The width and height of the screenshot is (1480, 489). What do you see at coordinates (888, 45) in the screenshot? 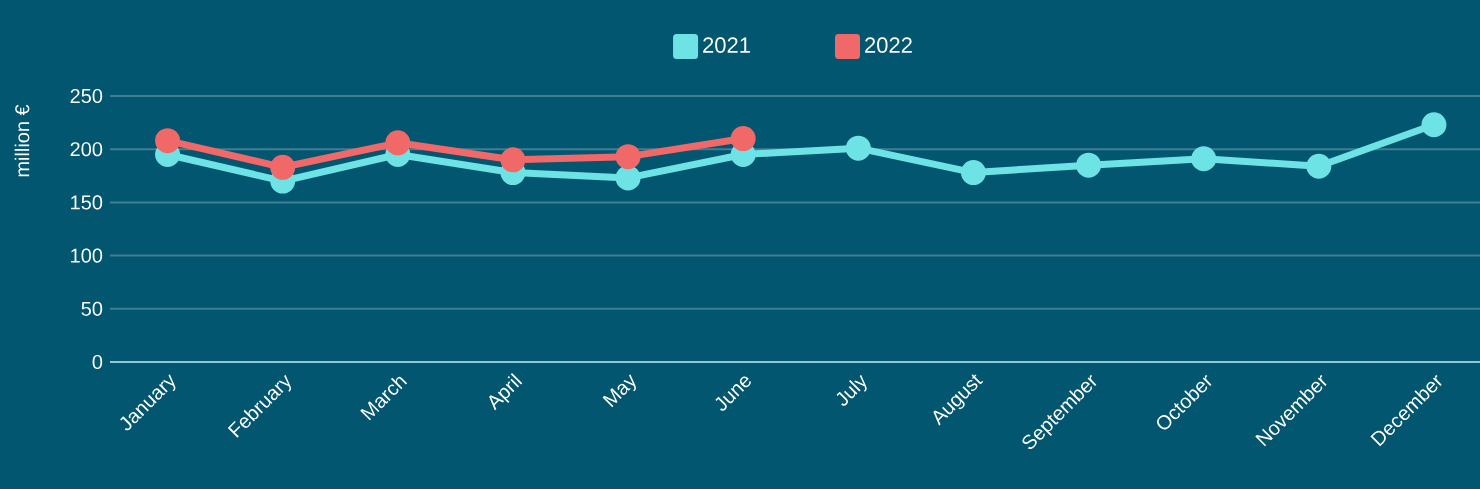
I see `legend-label: 2022` at bounding box center [888, 45].